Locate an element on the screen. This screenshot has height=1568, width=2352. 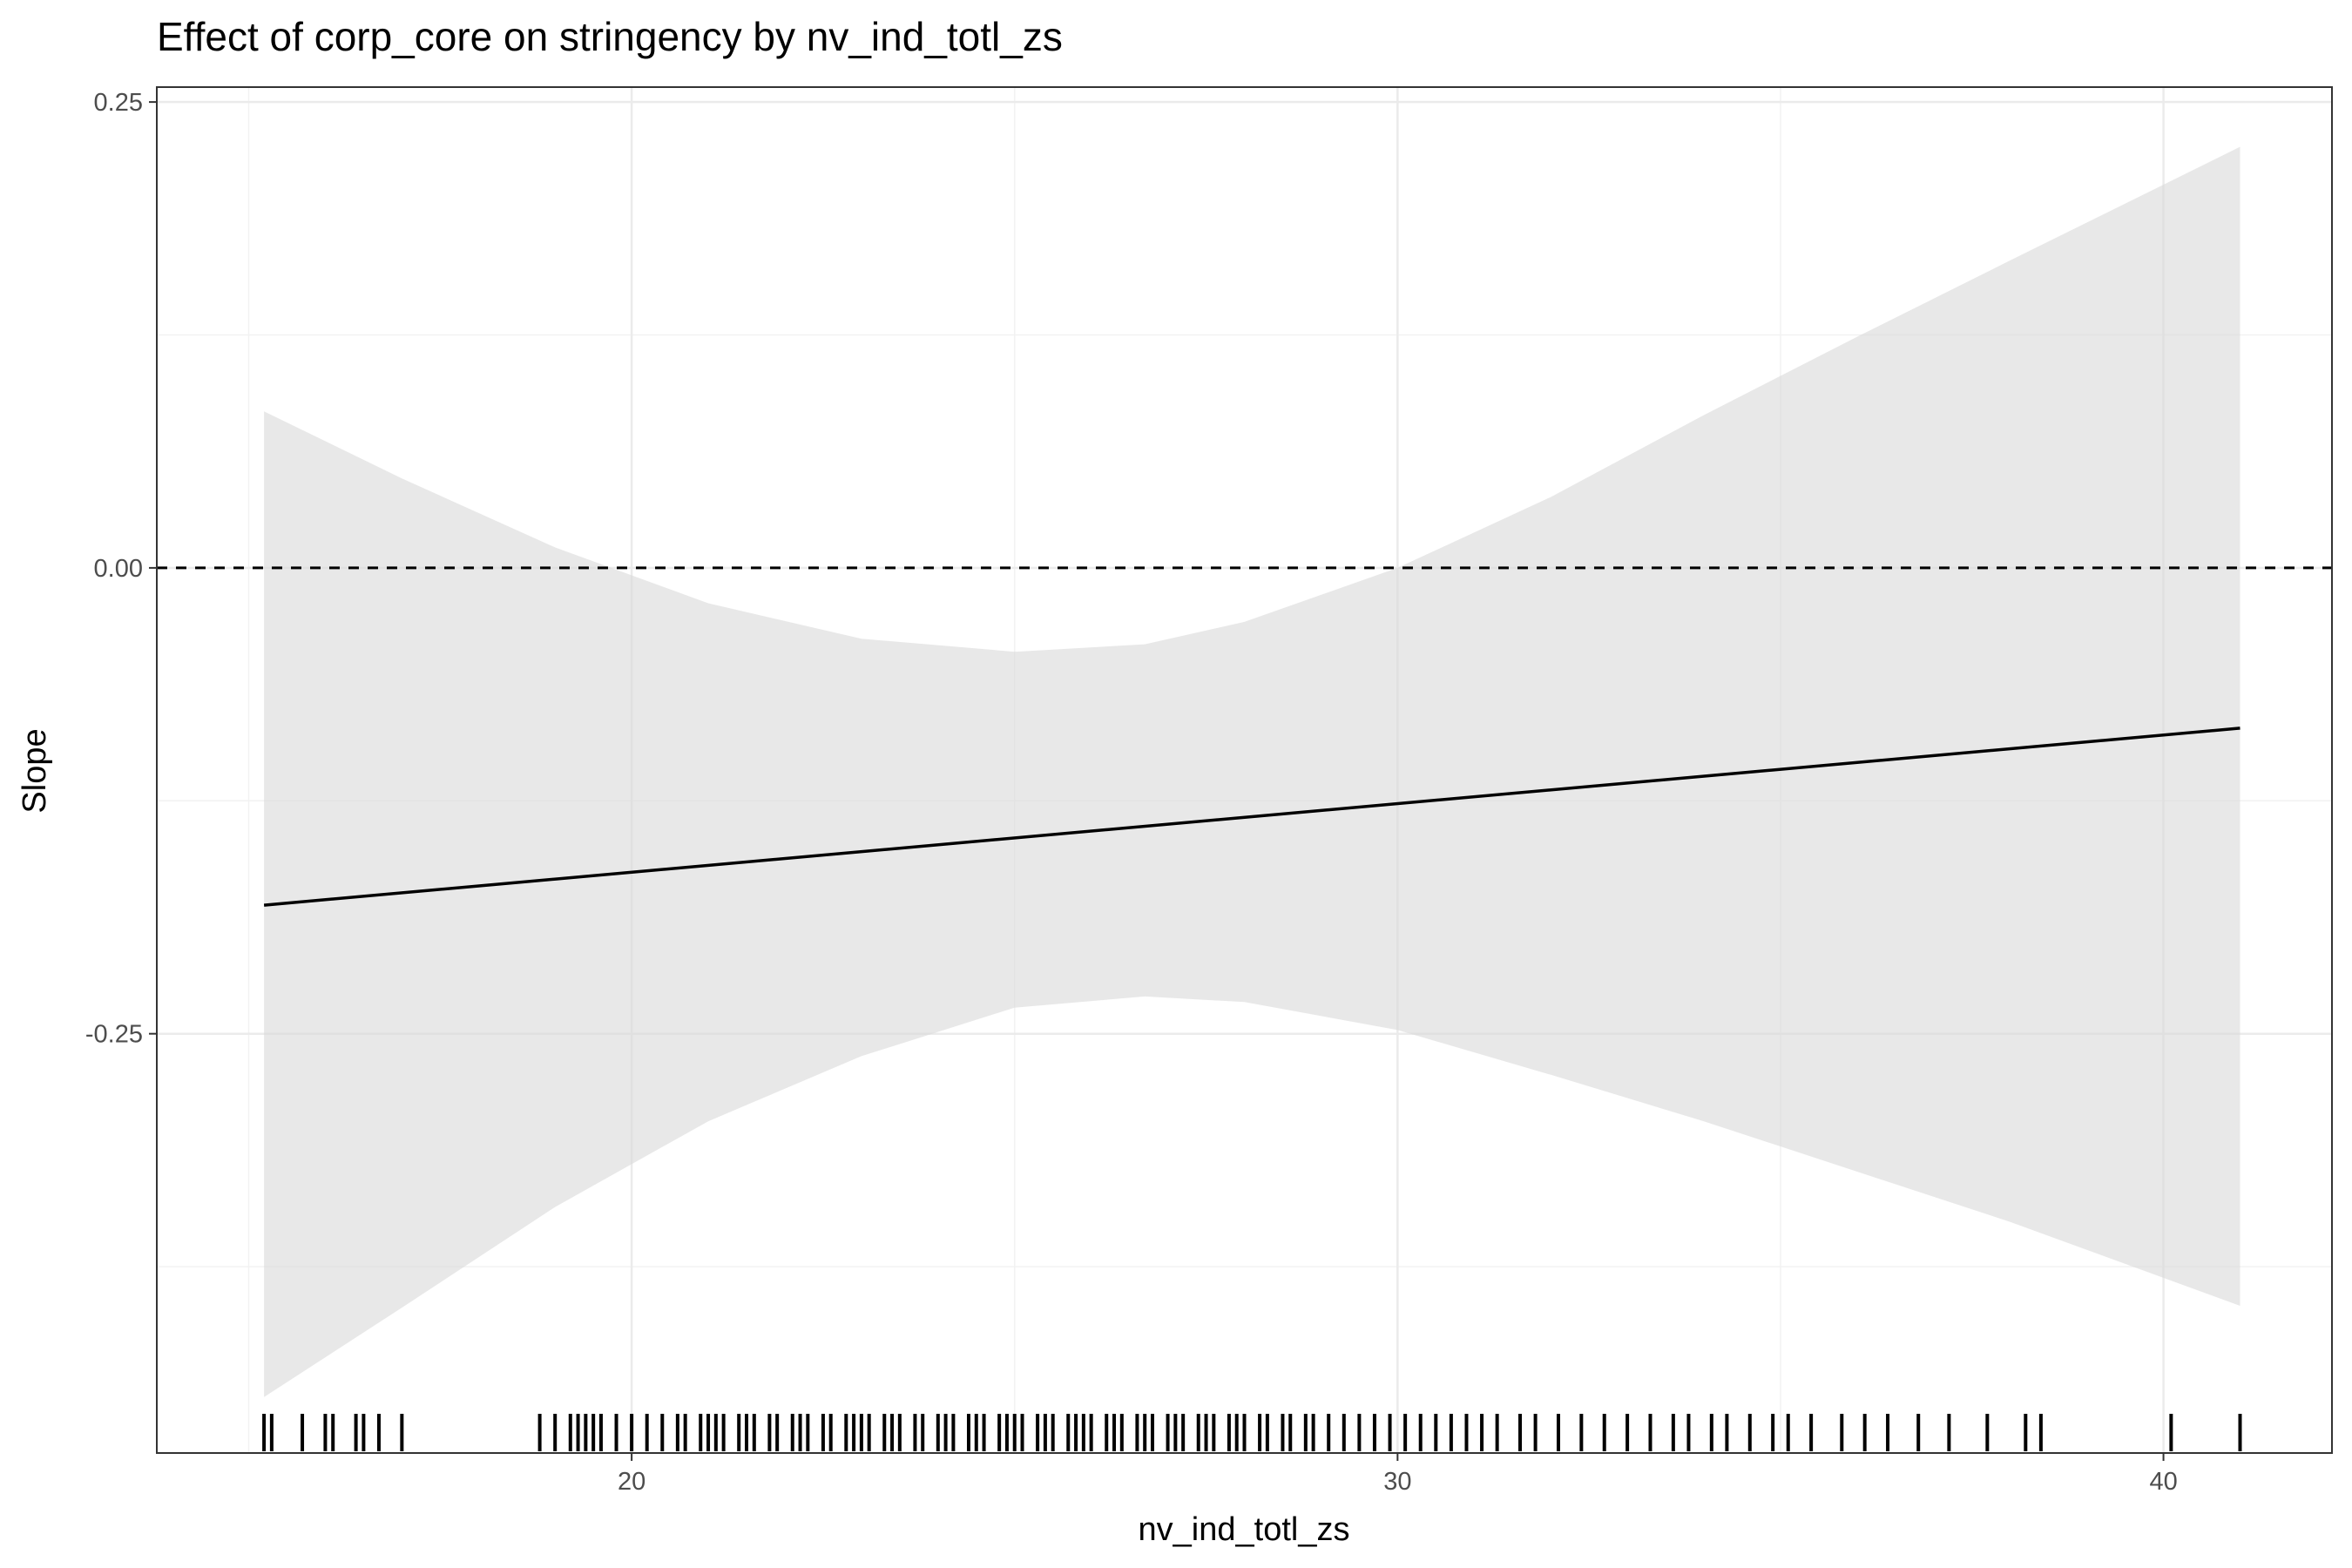
x-tick-label: 30 is located at coordinates (1397, 1482).